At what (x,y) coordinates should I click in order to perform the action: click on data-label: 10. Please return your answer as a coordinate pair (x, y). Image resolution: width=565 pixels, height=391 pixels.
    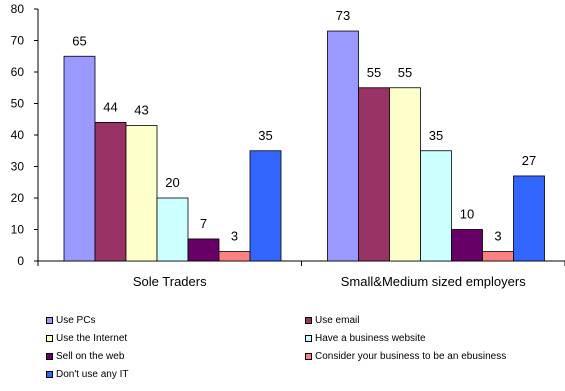
    Looking at the image, I should click on (467, 214).